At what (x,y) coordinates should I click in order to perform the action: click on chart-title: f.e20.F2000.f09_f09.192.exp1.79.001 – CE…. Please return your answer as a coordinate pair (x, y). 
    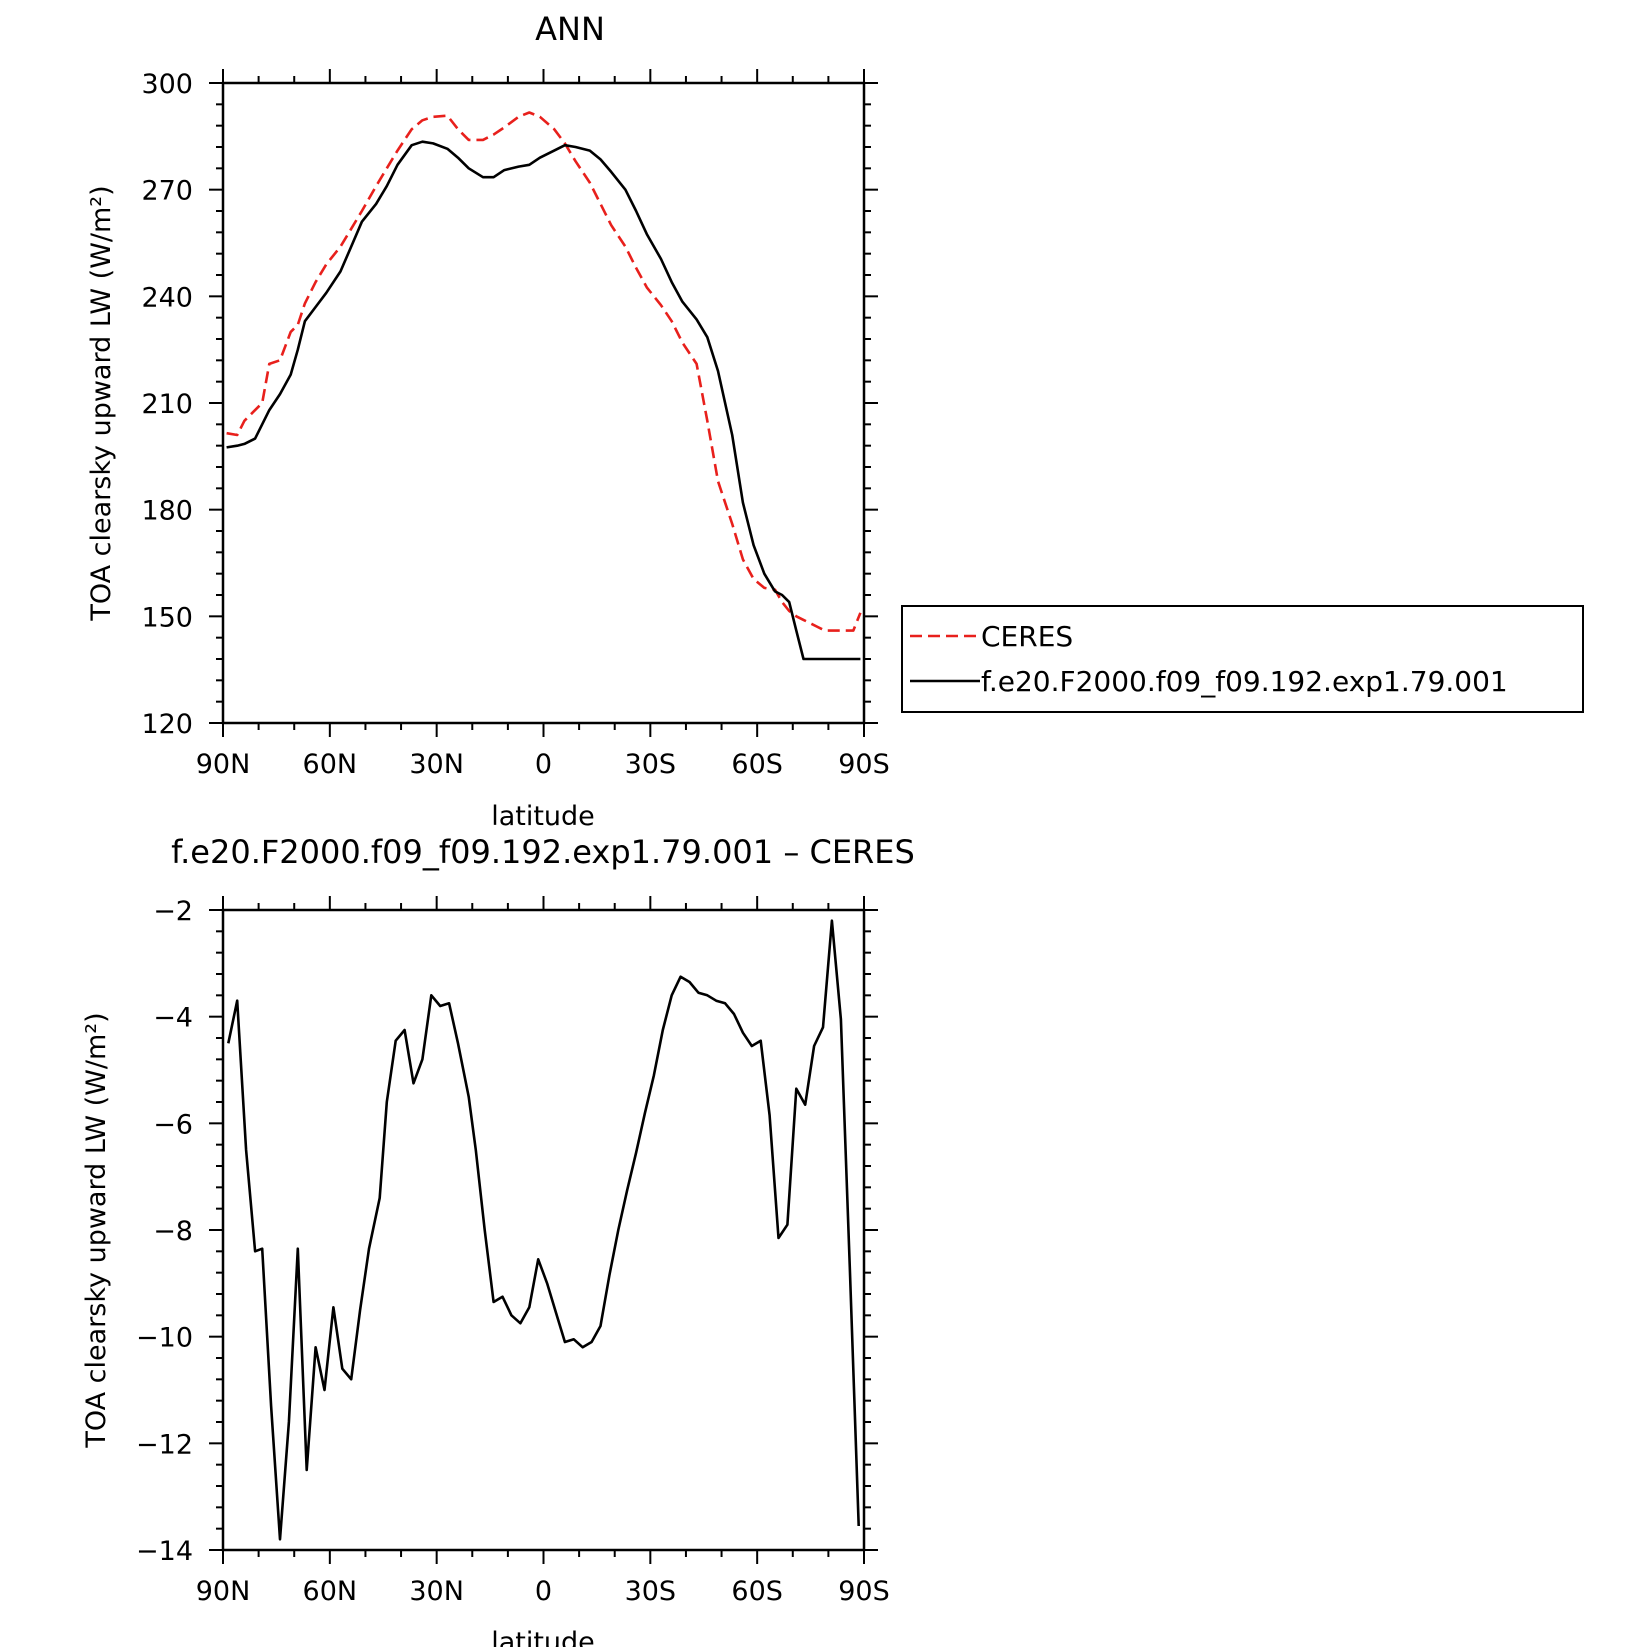
    Looking at the image, I should click on (543, 852).